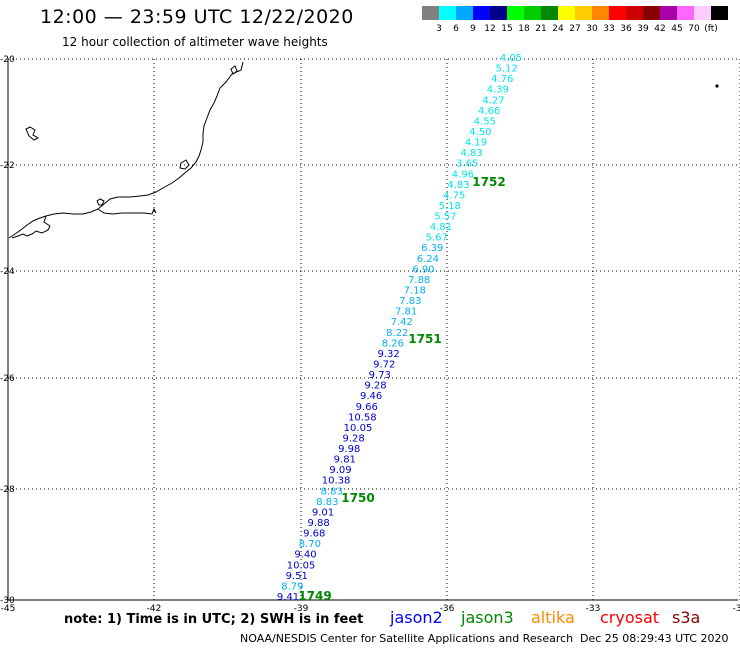  Describe the element at coordinates (424, 339) in the screenshot. I see `pass-time-label: 1751` at that location.